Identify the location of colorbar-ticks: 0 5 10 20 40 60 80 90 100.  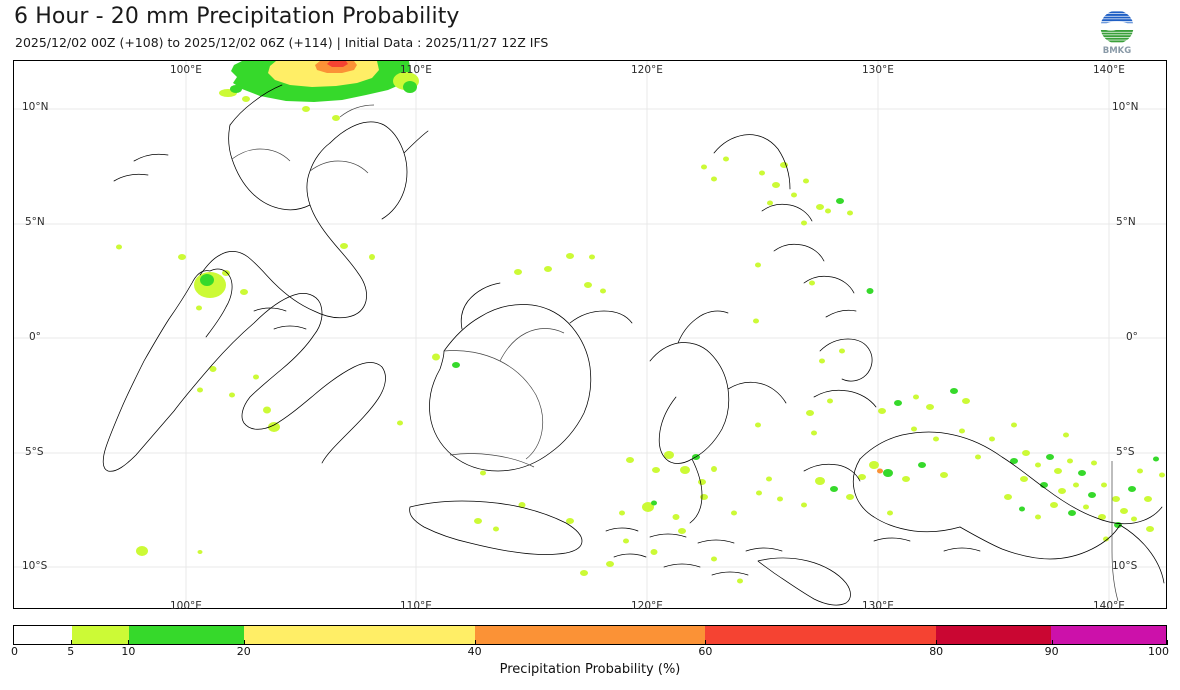
(590, 650).